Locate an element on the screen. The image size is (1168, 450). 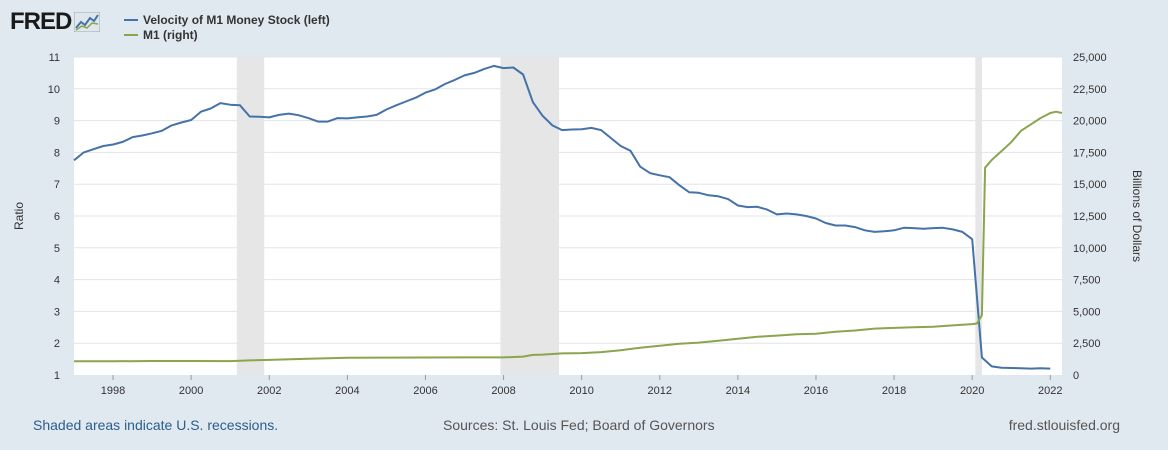
y-axis-left-ticks: 1 2 3 4 5 6 7 8 9 10 11 is located at coordinates (54, 217).